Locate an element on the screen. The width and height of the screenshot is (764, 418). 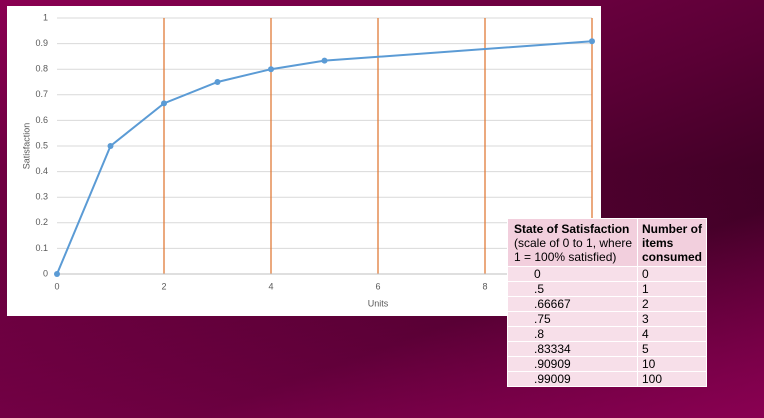
table-row: .83334 5 is located at coordinates (607, 349).